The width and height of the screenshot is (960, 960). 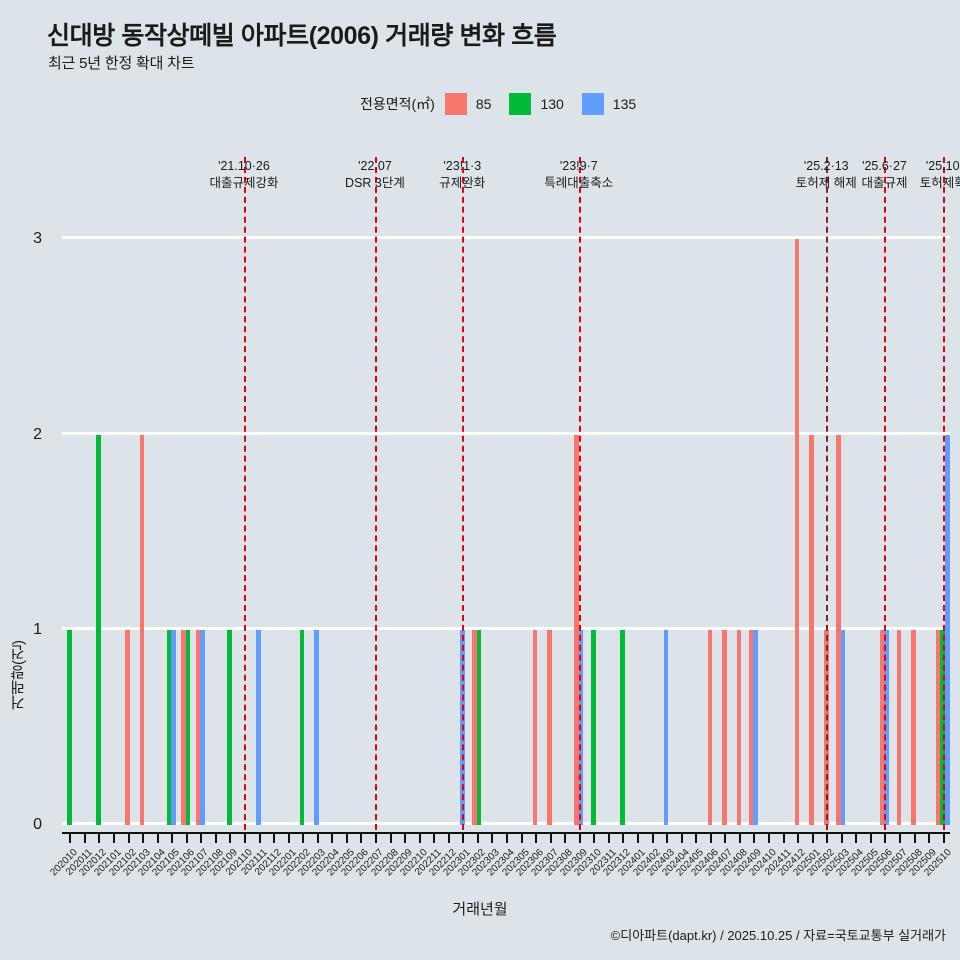 What do you see at coordinates (939, 183) in the screenshot?
I see `event-text-202510: 토허제확` at bounding box center [939, 183].